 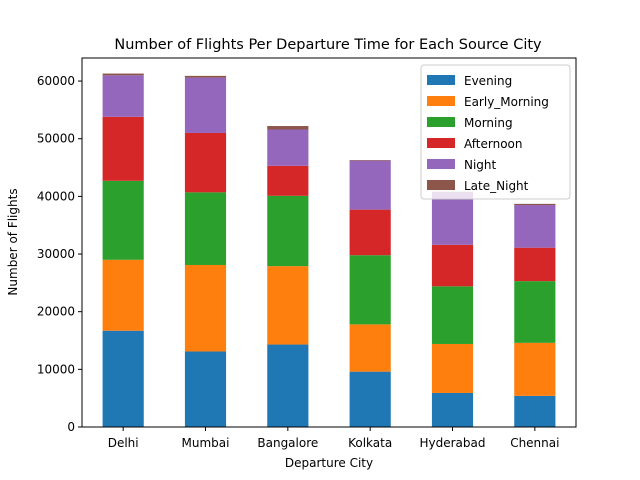 What do you see at coordinates (493, 144) in the screenshot?
I see `legend-label: Afternoon` at bounding box center [493, 144].